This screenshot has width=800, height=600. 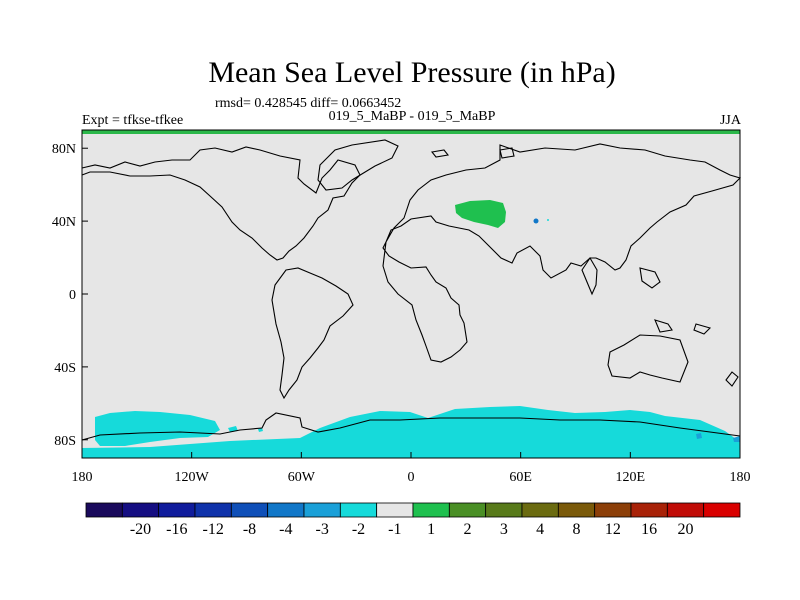 I want to click on coastline-antarctica, so click(x=411, y=426).